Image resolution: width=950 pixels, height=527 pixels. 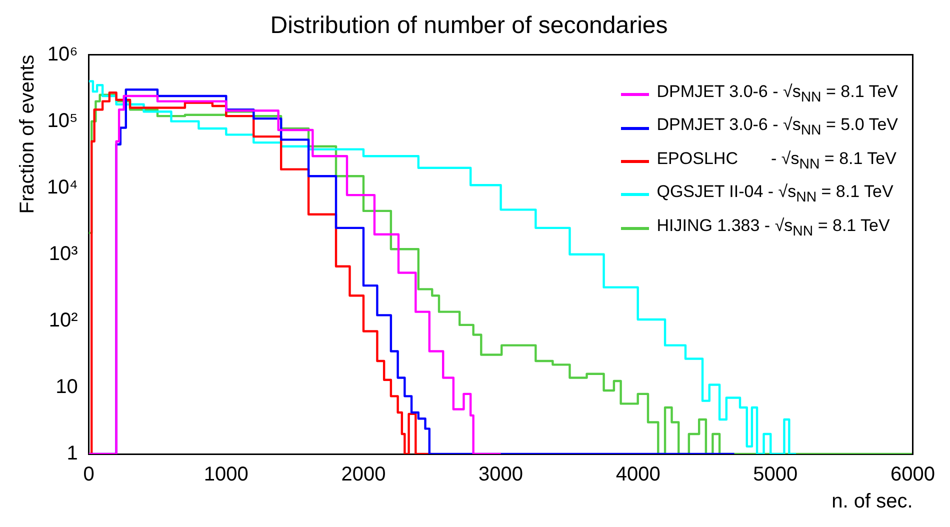 I want to click on y-tick-label: 10², so click(x=63, y=320).